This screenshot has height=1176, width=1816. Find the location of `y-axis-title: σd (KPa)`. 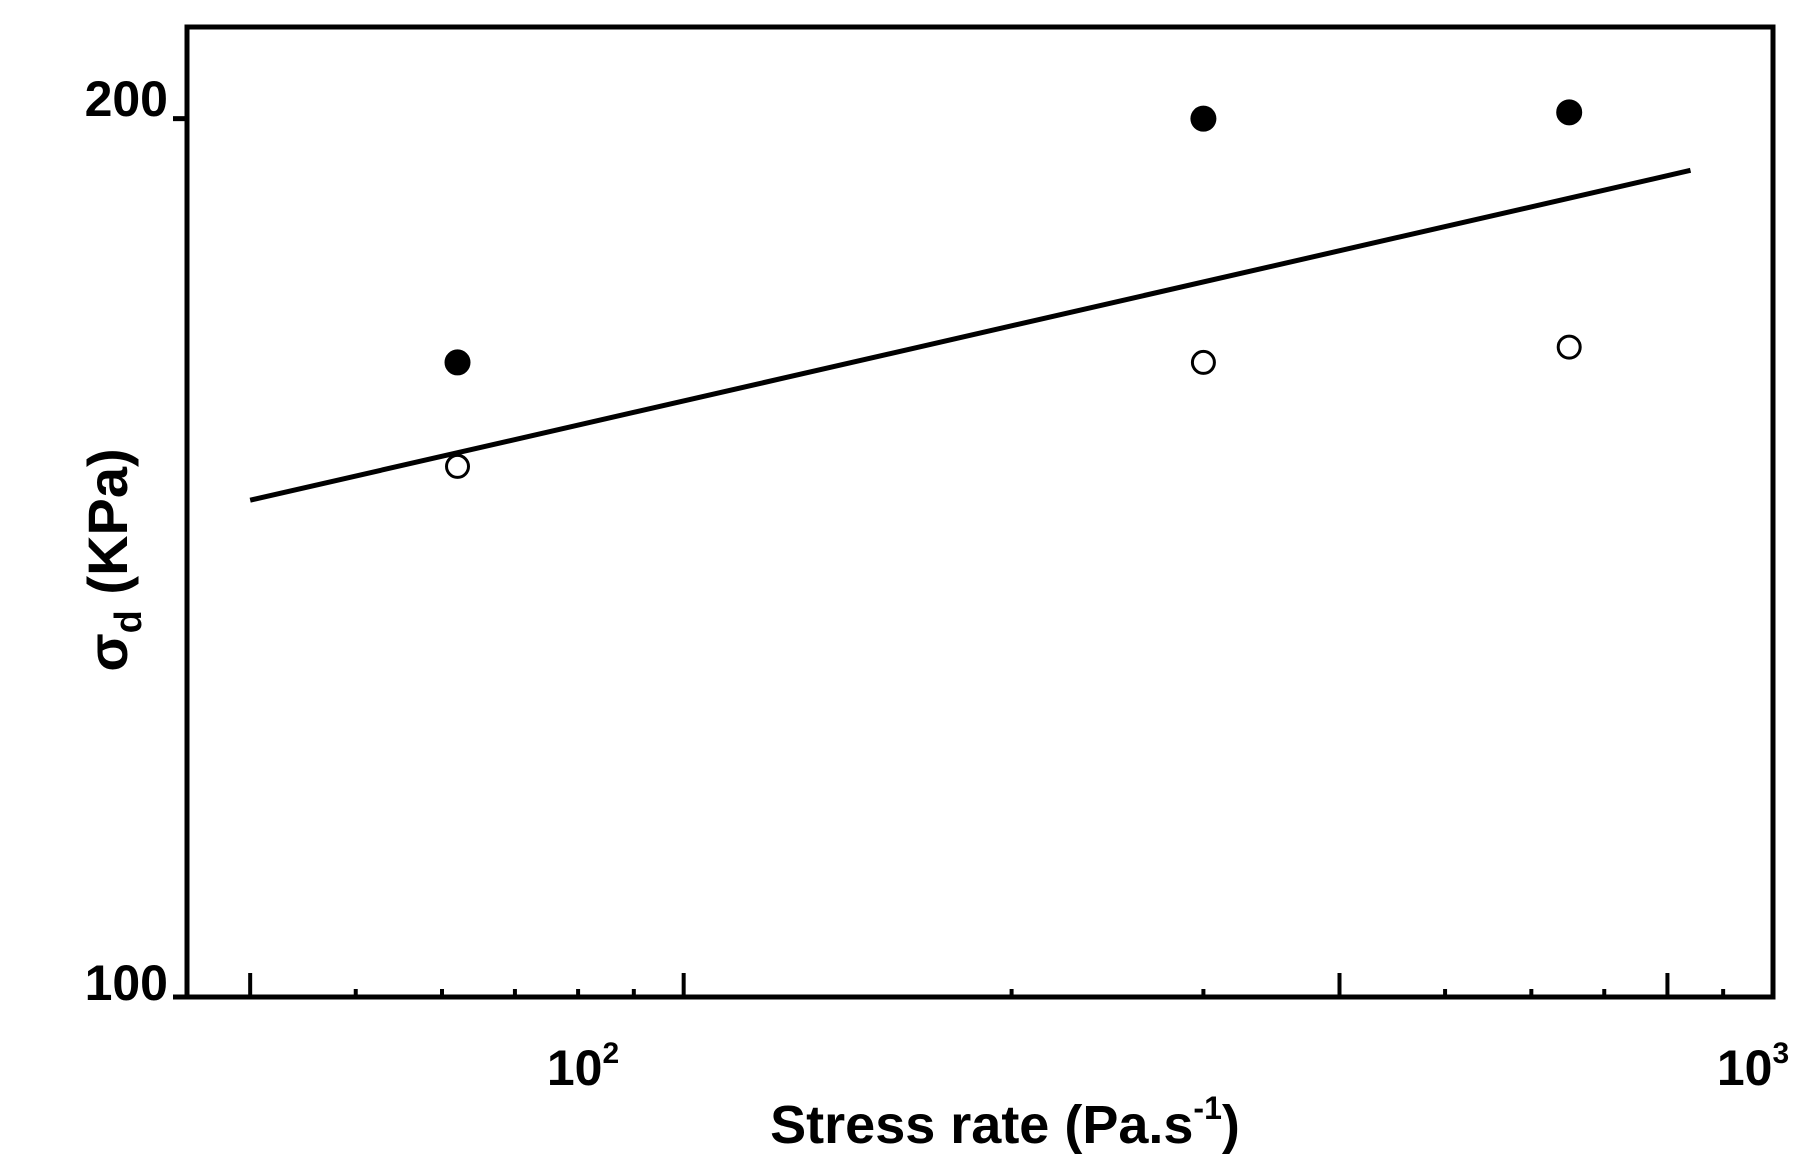

y-axis-title: σd (KPa) is located at coordinates (113, 559).